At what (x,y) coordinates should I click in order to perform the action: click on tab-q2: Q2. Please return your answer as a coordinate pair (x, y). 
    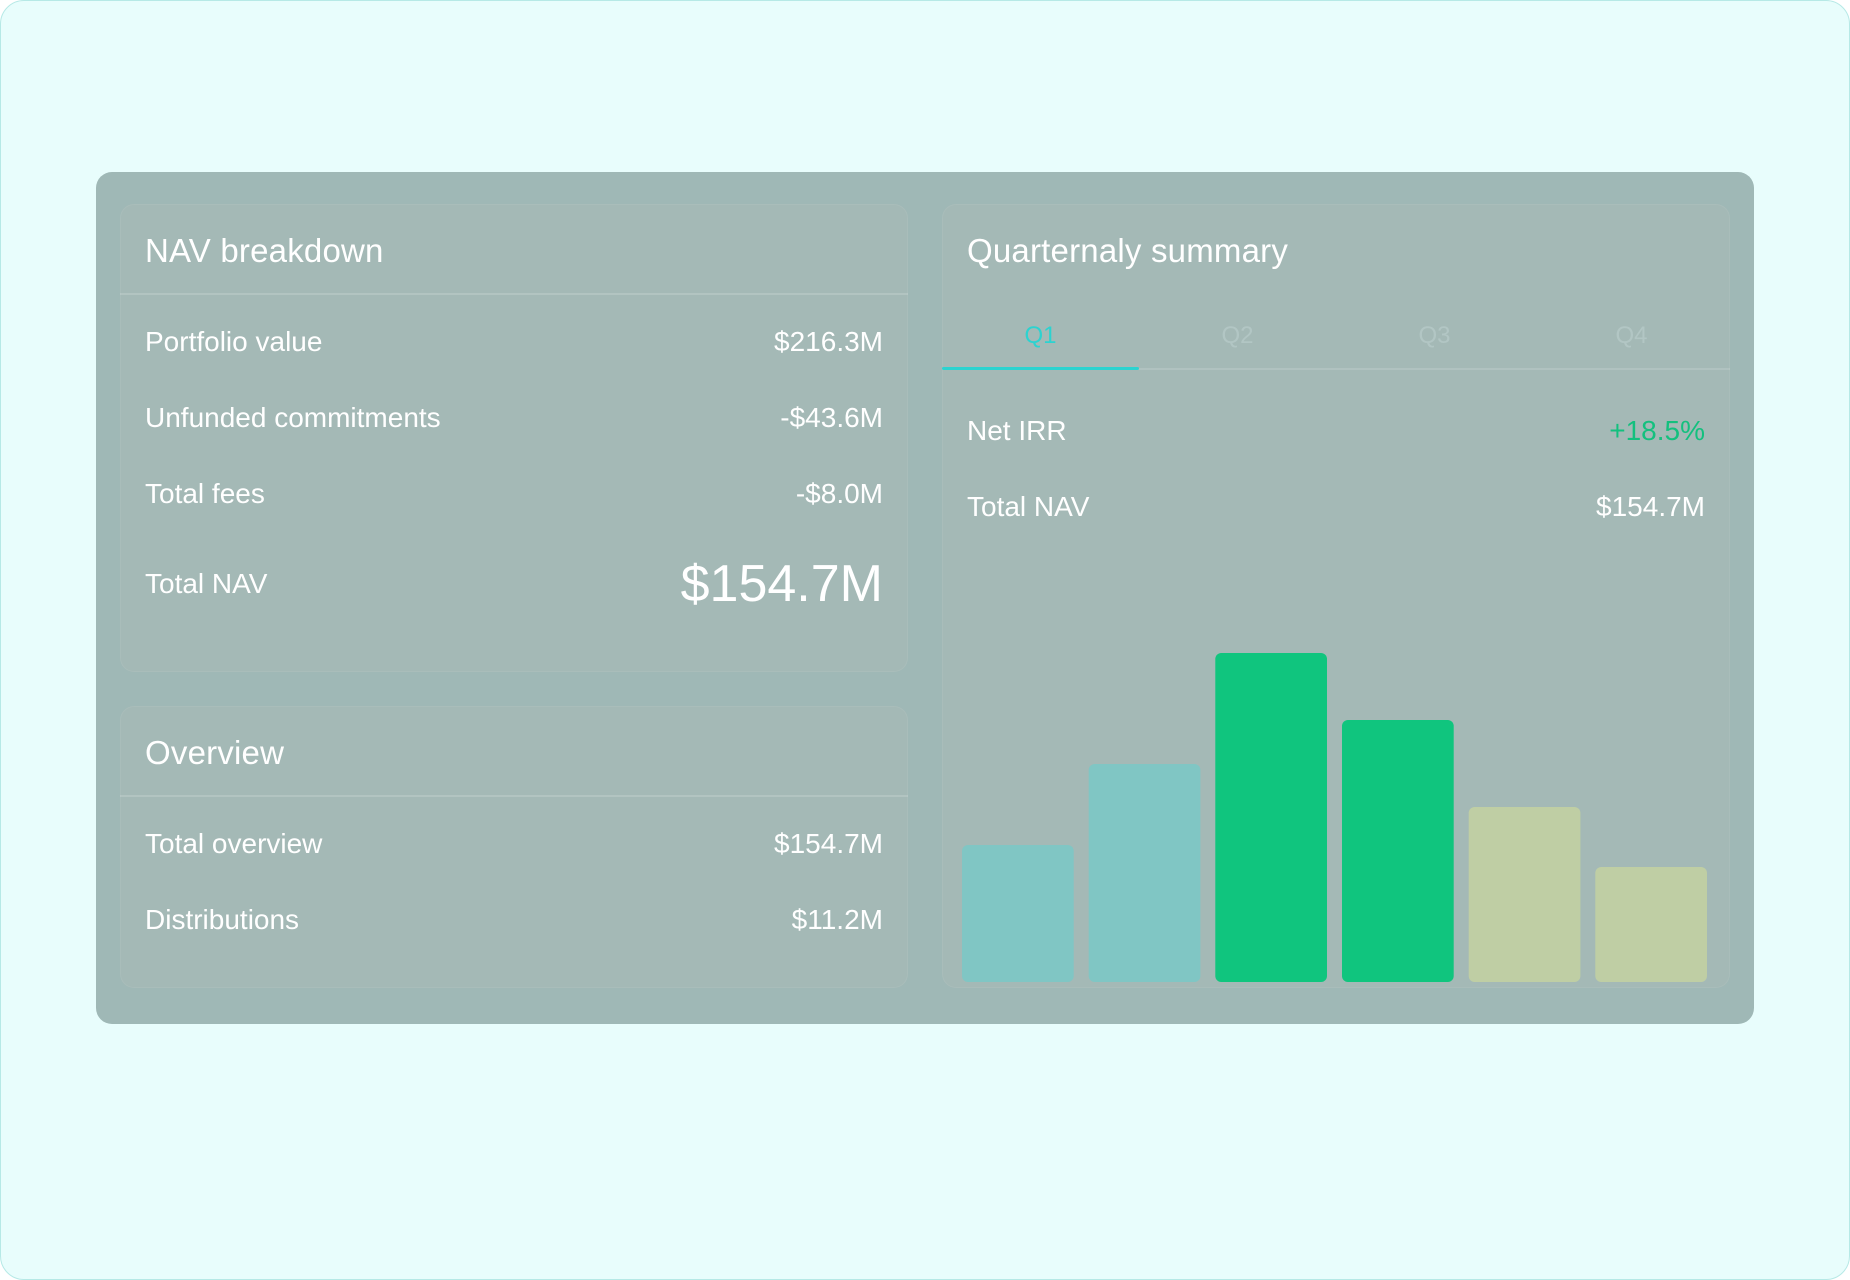
    Looking at the image, I should click on (1237, 335).